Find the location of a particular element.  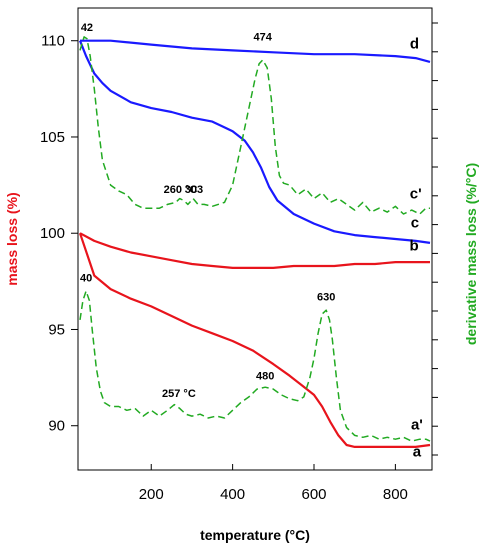

y-tick-label: 110 is located at coordinates (53, 41).